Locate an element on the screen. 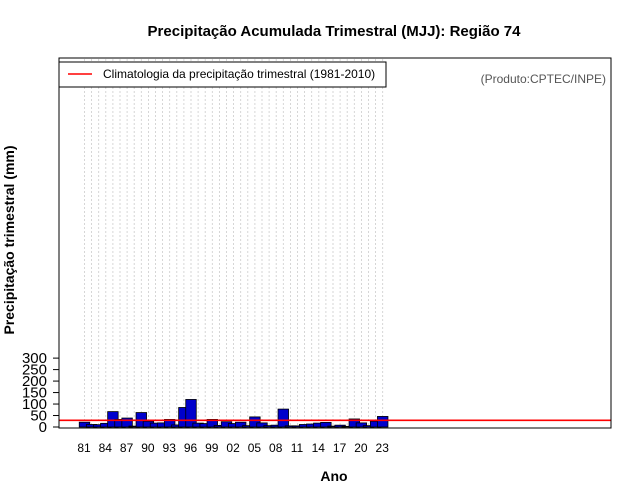  x-tick-label: 81 is located at coordinates (84, 448).